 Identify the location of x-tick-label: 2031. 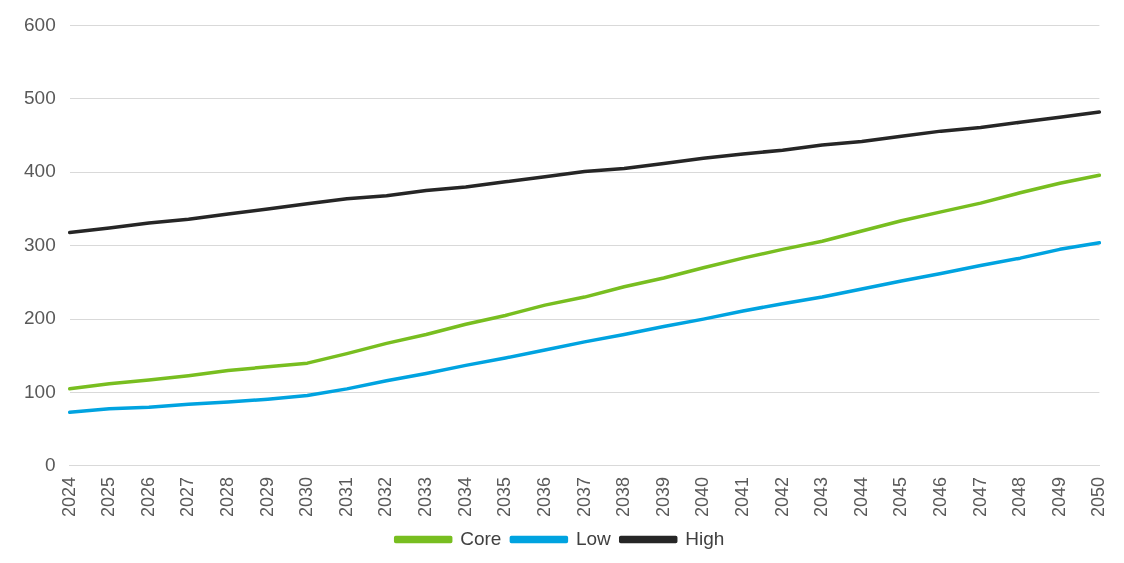
(345, 496).